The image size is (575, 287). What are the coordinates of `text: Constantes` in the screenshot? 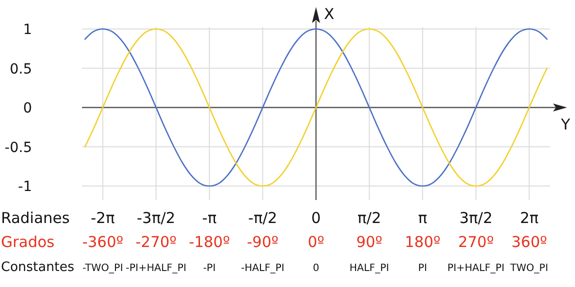 It's located at (37, 267).